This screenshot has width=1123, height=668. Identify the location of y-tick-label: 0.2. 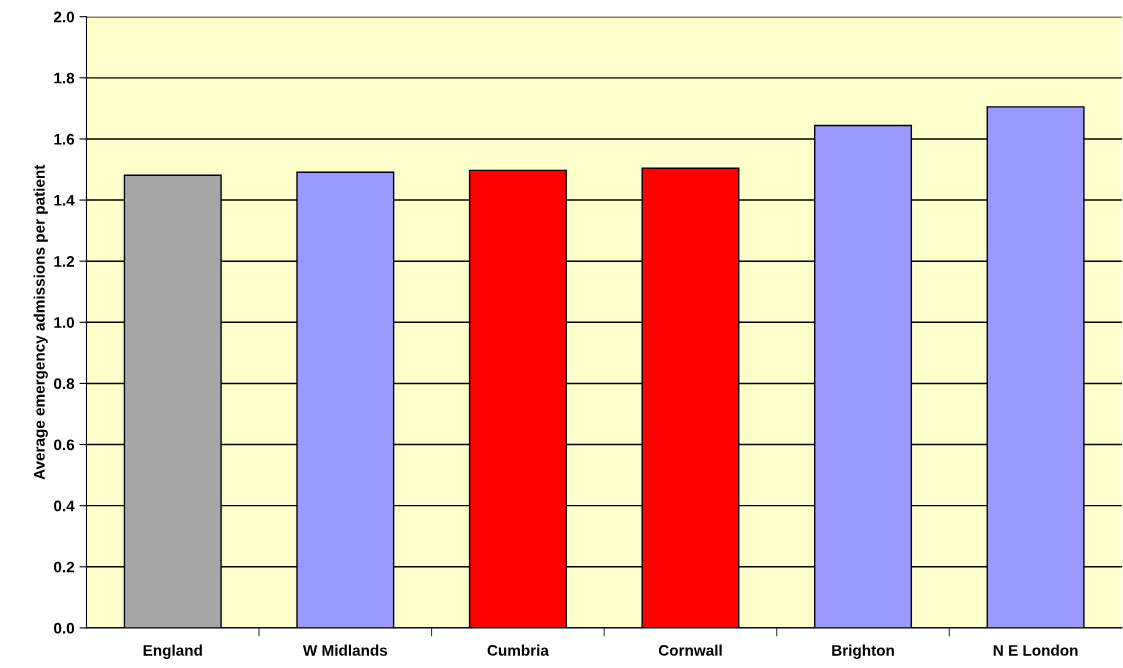
(64, 567).